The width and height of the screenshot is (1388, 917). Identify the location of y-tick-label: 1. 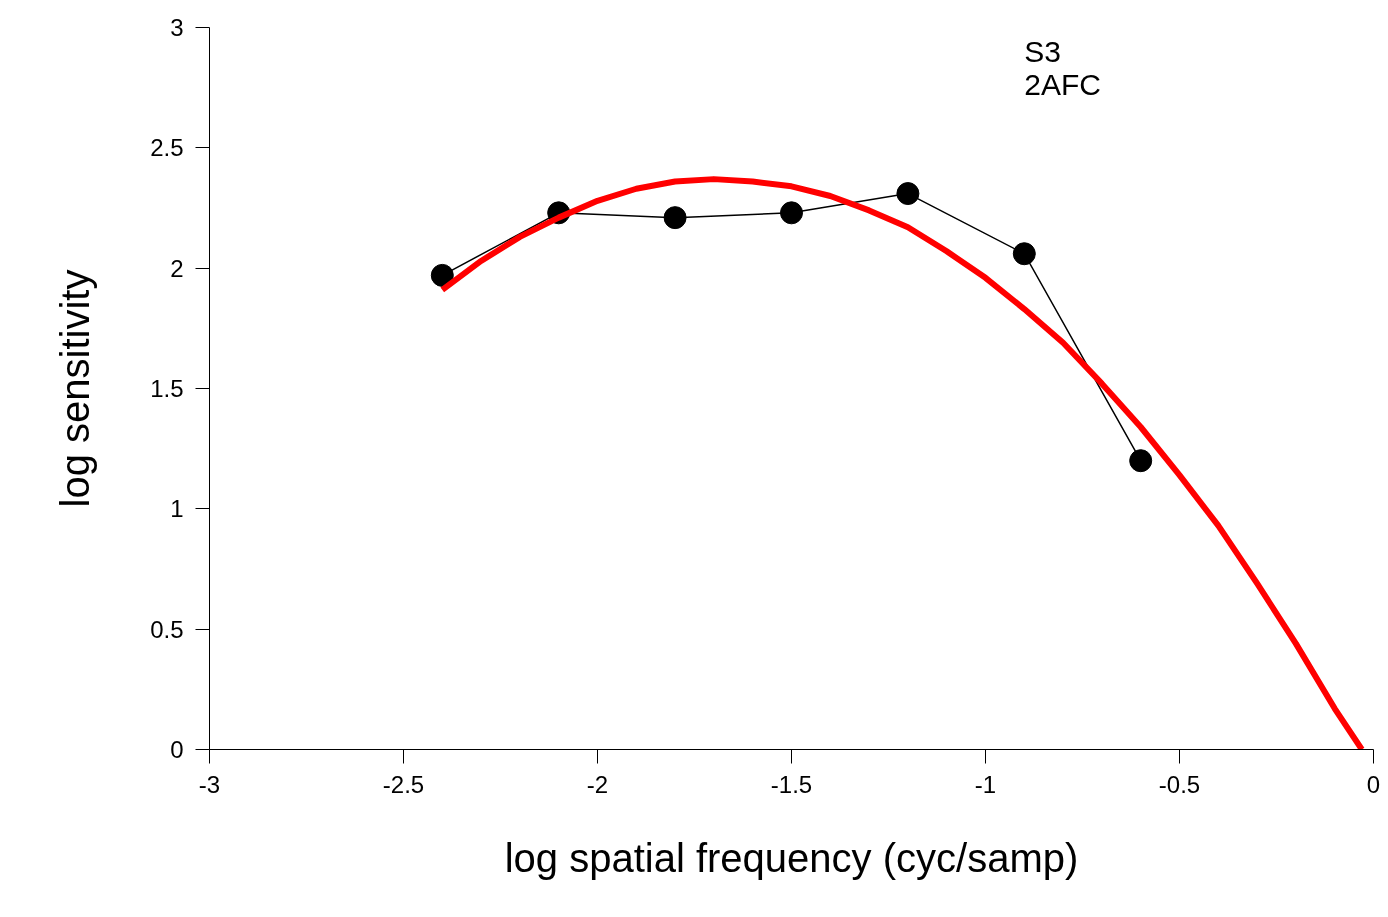
(177, 509).